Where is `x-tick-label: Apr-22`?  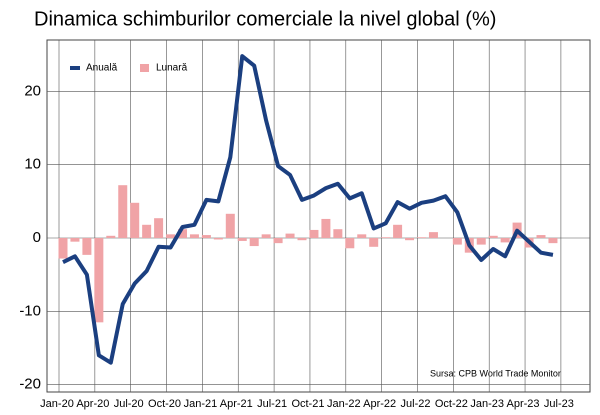
x-tick-label: Apr-22 is located at coordinates (379, 404).